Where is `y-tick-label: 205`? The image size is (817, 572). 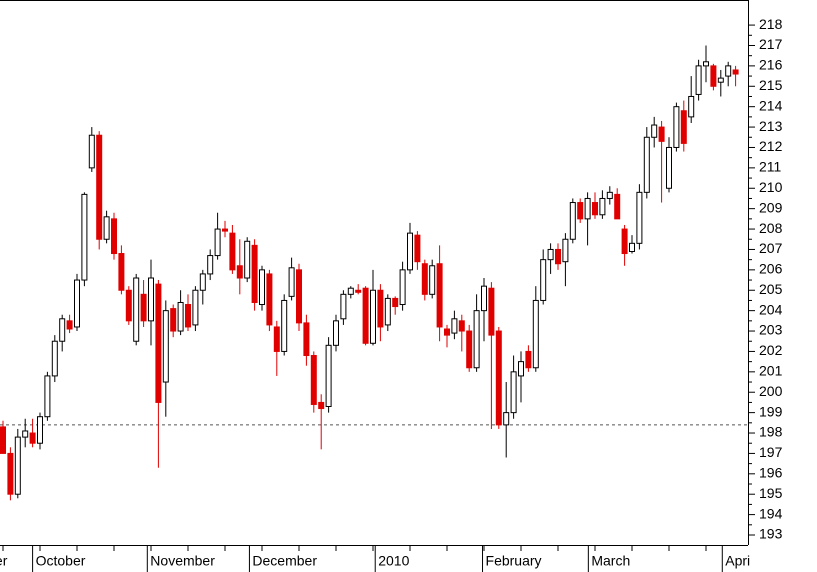
y-tick-label: 205 is located at coordinates (771, 289).